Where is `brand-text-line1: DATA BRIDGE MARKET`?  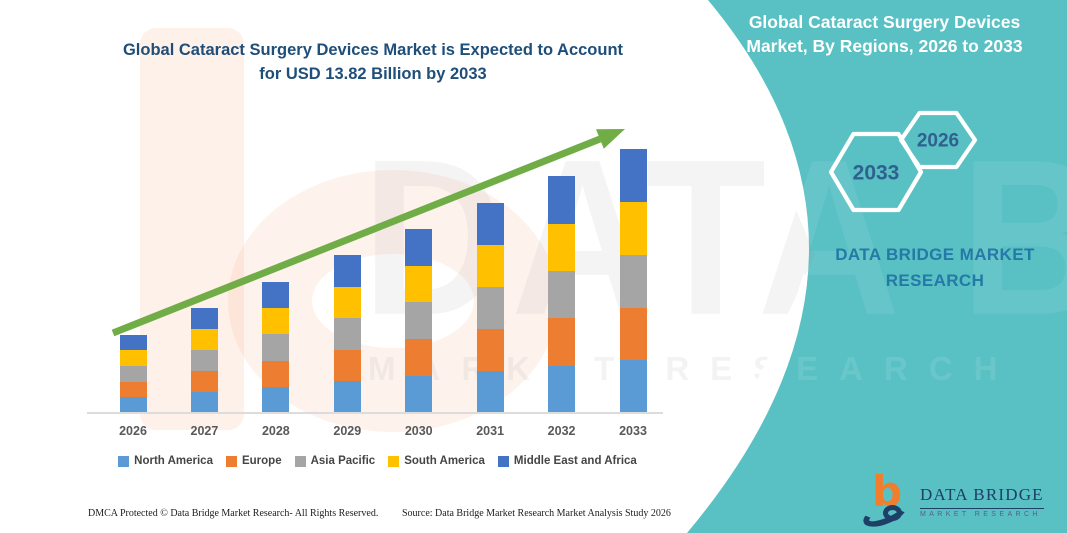 brand-text-line1: DATA BRIDGE MARKET is located at coordinates (935, 254).